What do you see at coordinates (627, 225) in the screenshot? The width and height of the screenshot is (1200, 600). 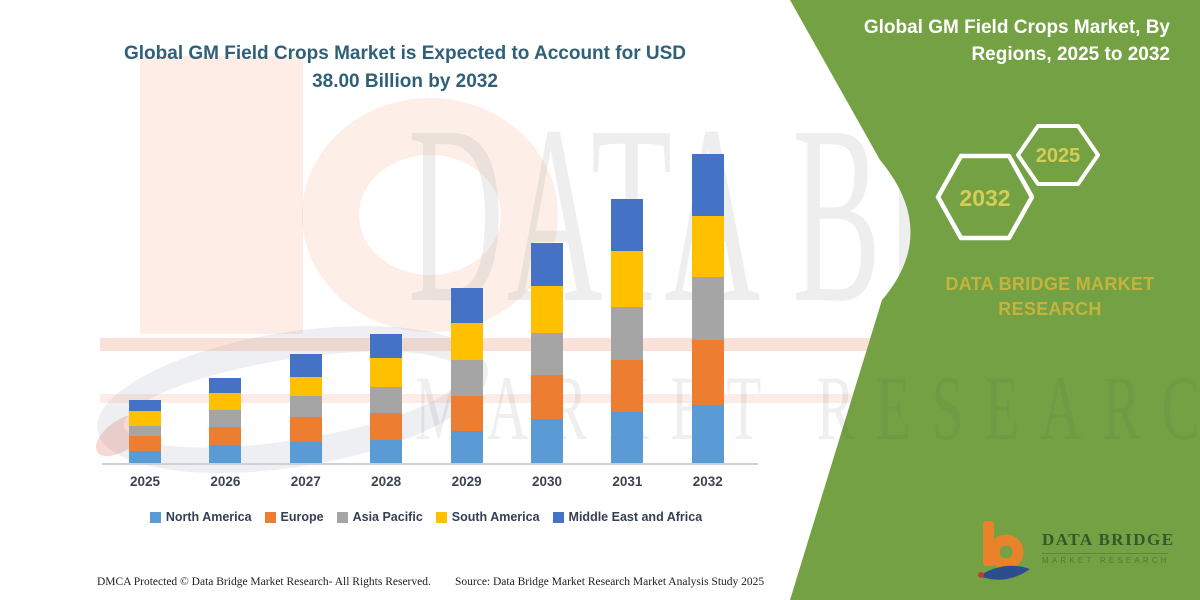 I see `bar-segment-2031-middle-east-and-africa` at bounding box center [627, 225].